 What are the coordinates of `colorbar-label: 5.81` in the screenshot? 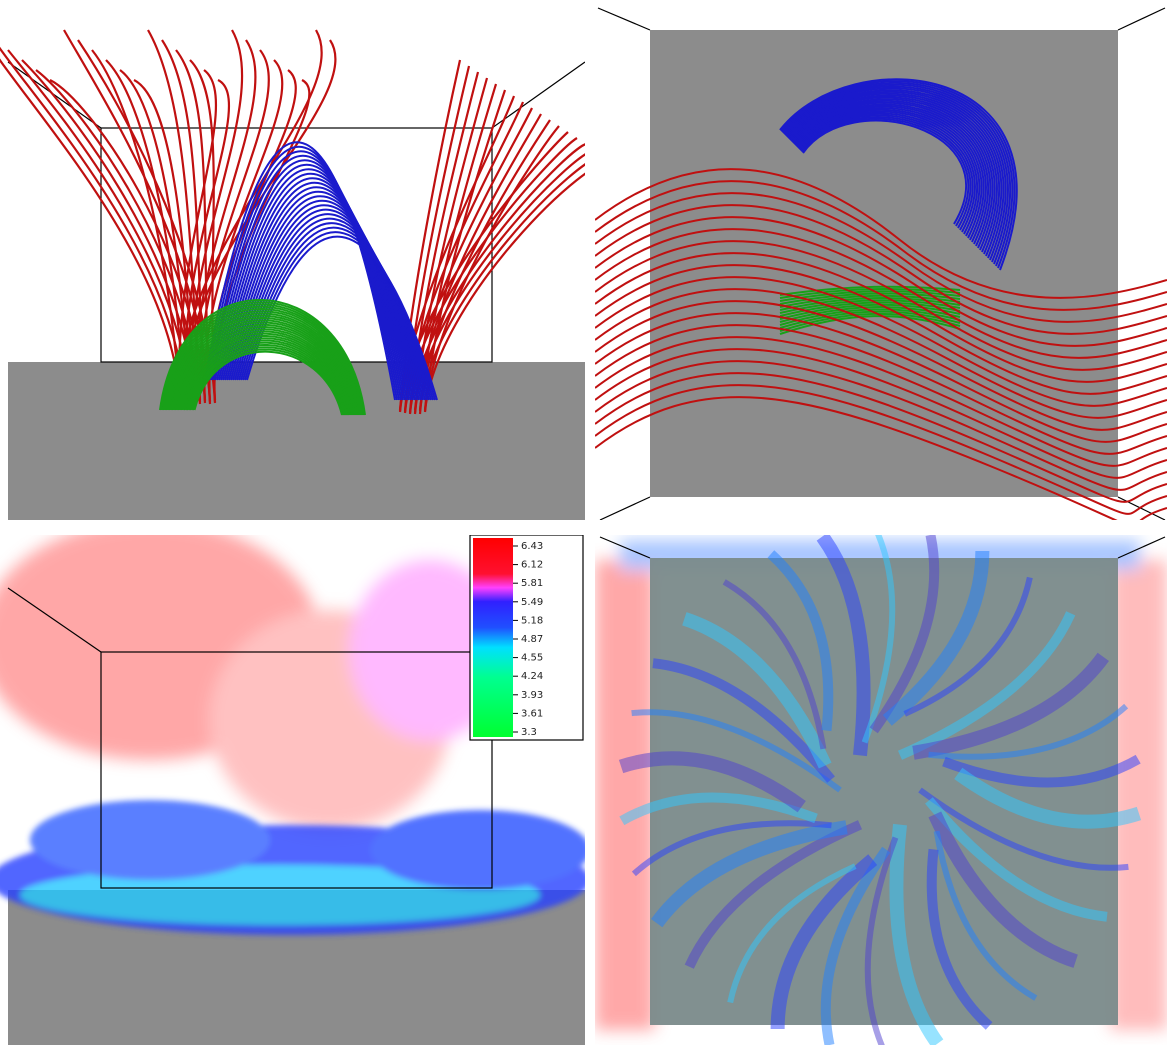 It's located at (532, 583).